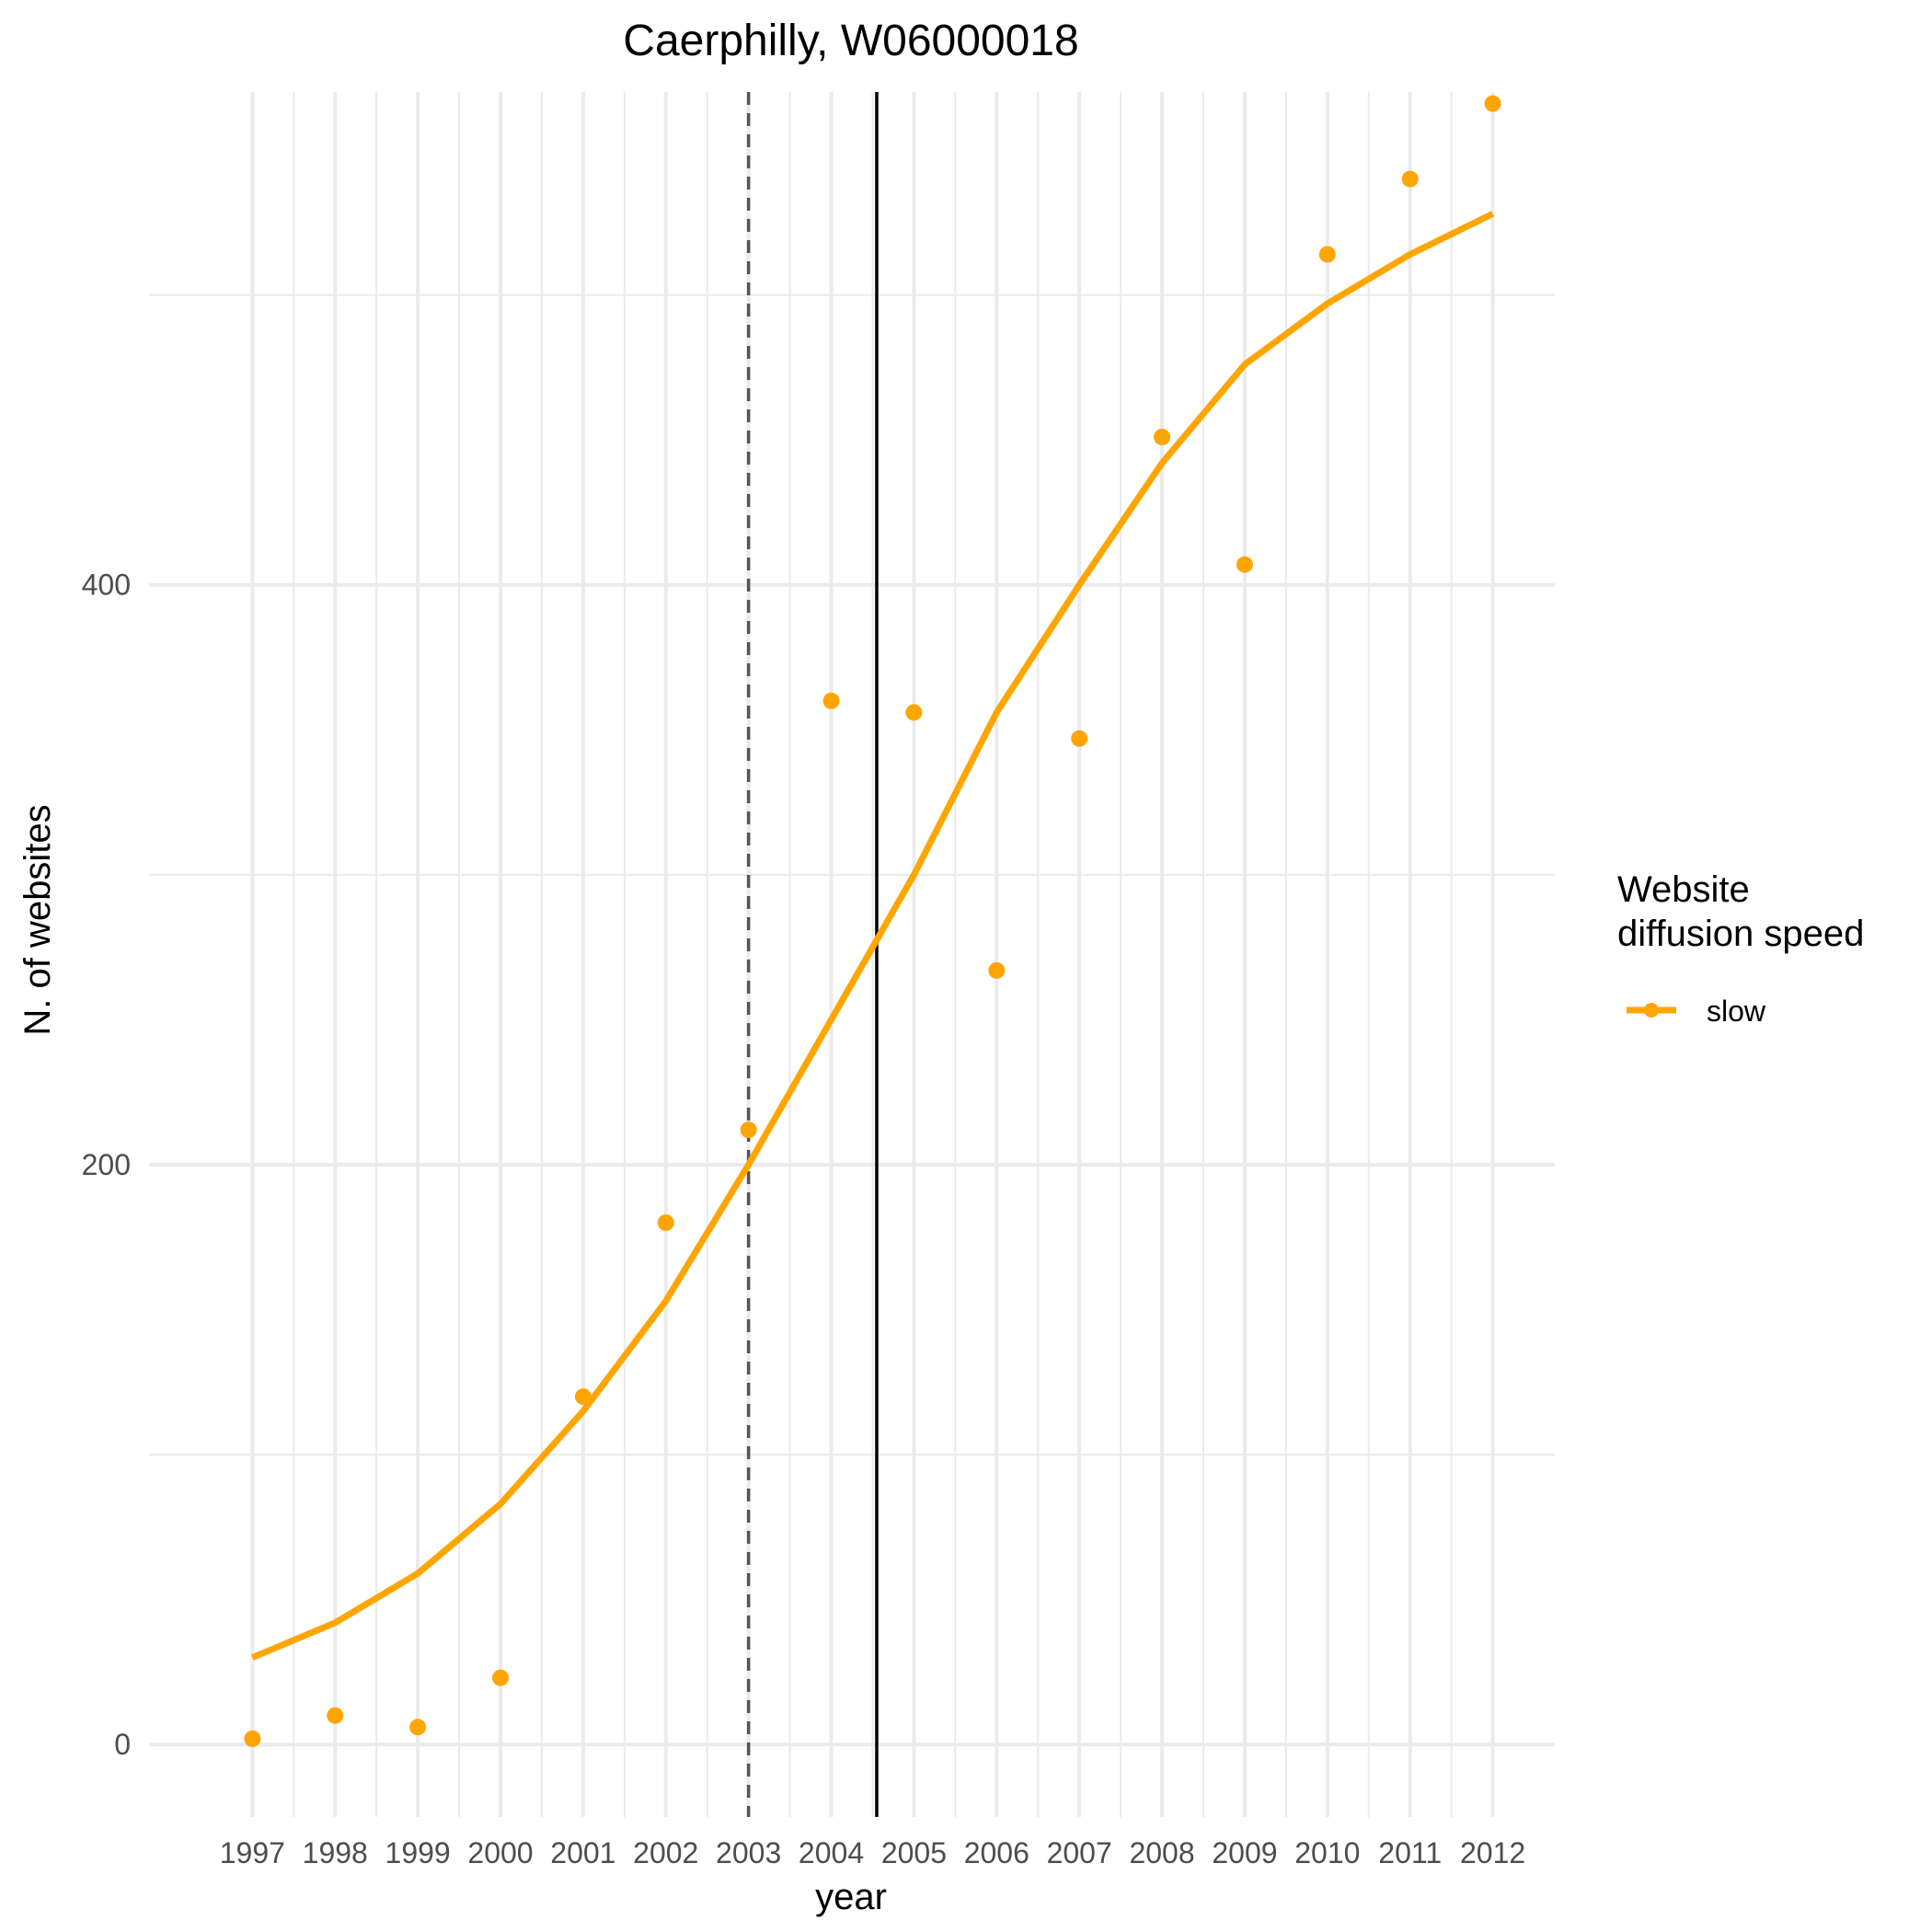 The height and width of the screenshot is (1932, 1932). Describe the element at coordinates (1736, 1011) in the screenshot. I see `legend-label-slow: slow` at that location.